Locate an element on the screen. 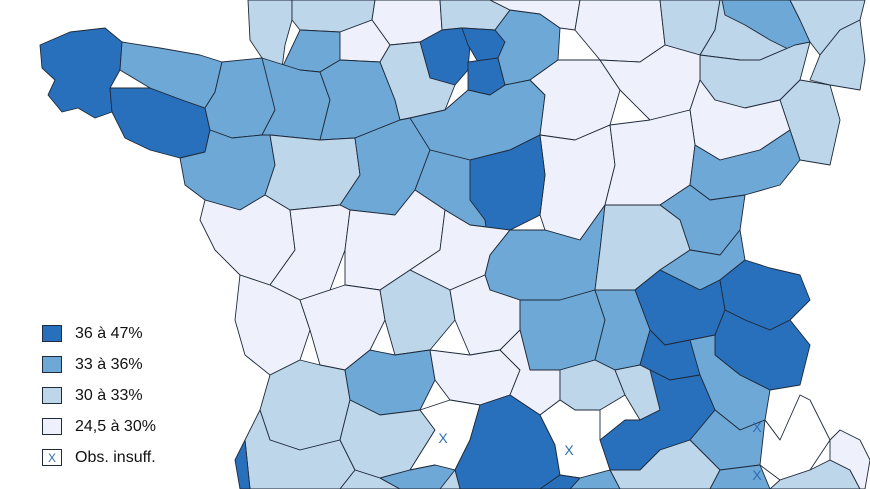 Image resolution: width=870 pixels, height=489 pixels. region-aisne is located at coordinates (535, 15).